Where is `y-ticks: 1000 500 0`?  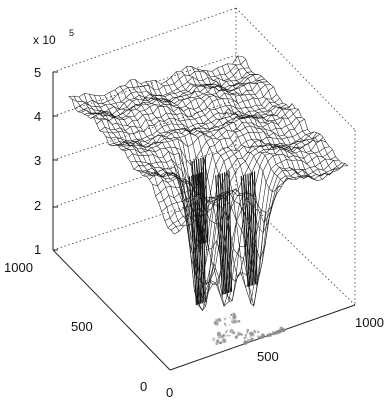
y-ticks: 1000 500 0 is located at coordinates (75, 327).